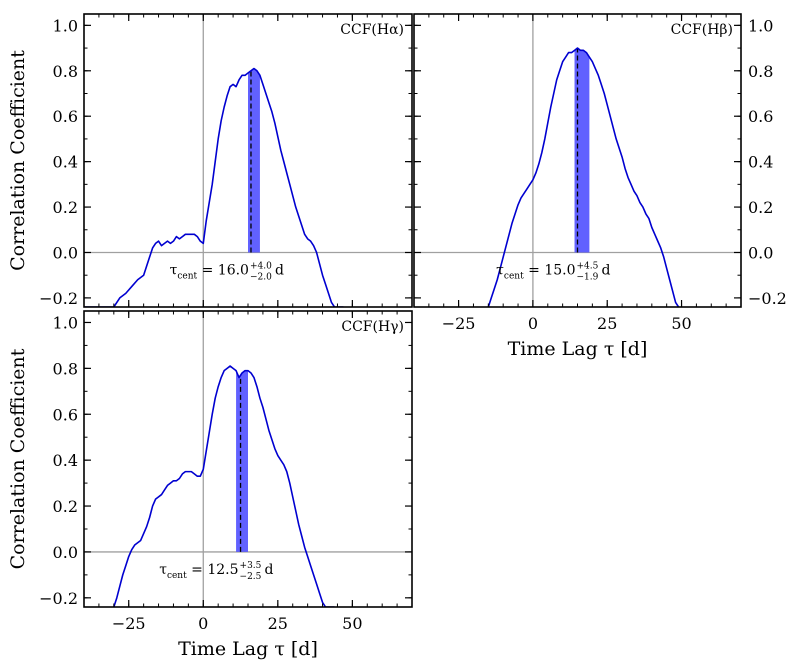 This screenshot has width=786, height=672. What do you see at coordinates (251, 577) in the screenshot?
I see `centroid-lower-error: −2.5` at bounding box center [251, 577].